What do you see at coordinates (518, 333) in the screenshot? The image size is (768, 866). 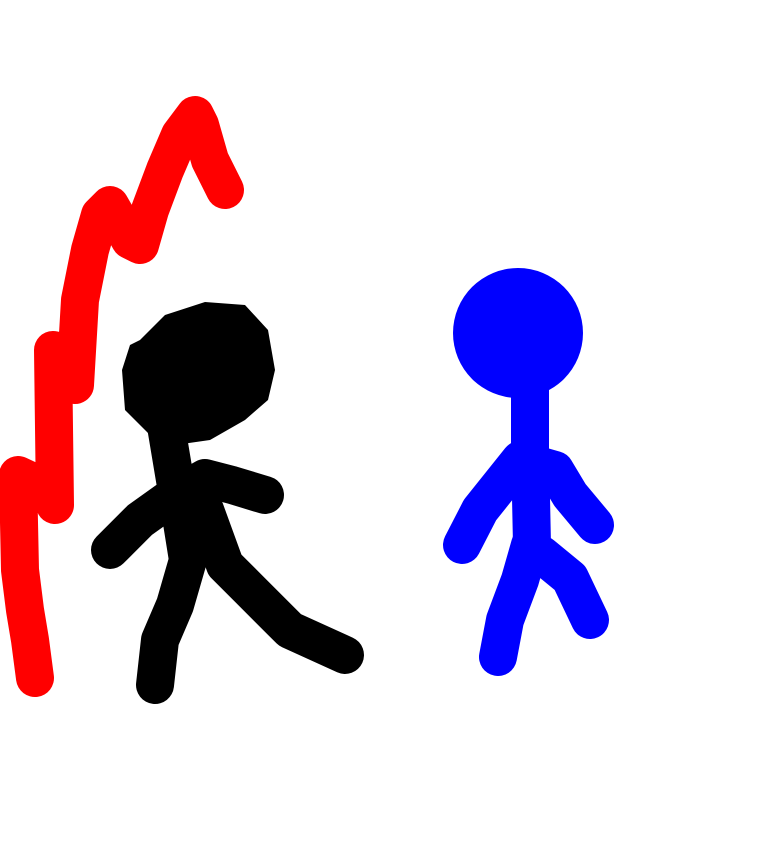 I see `blue-figure-head` at bounding box center [518, 333].